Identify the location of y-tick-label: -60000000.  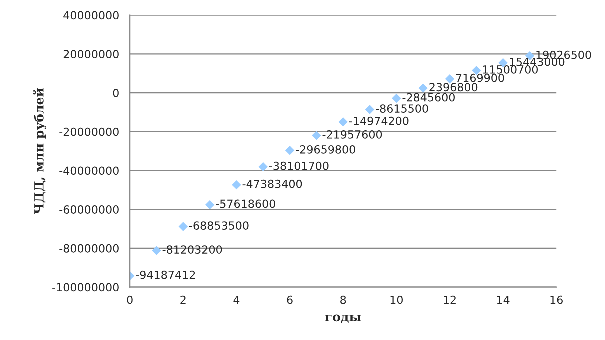
(89, 210).